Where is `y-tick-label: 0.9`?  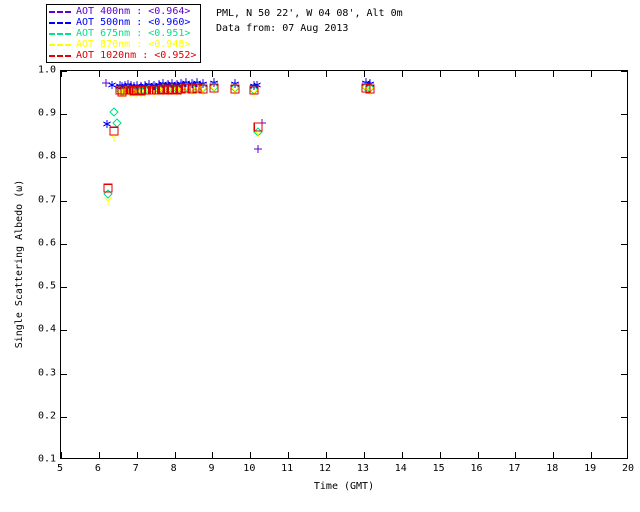 y-tick-label: 0.9 is located at coordinates (46, 113).